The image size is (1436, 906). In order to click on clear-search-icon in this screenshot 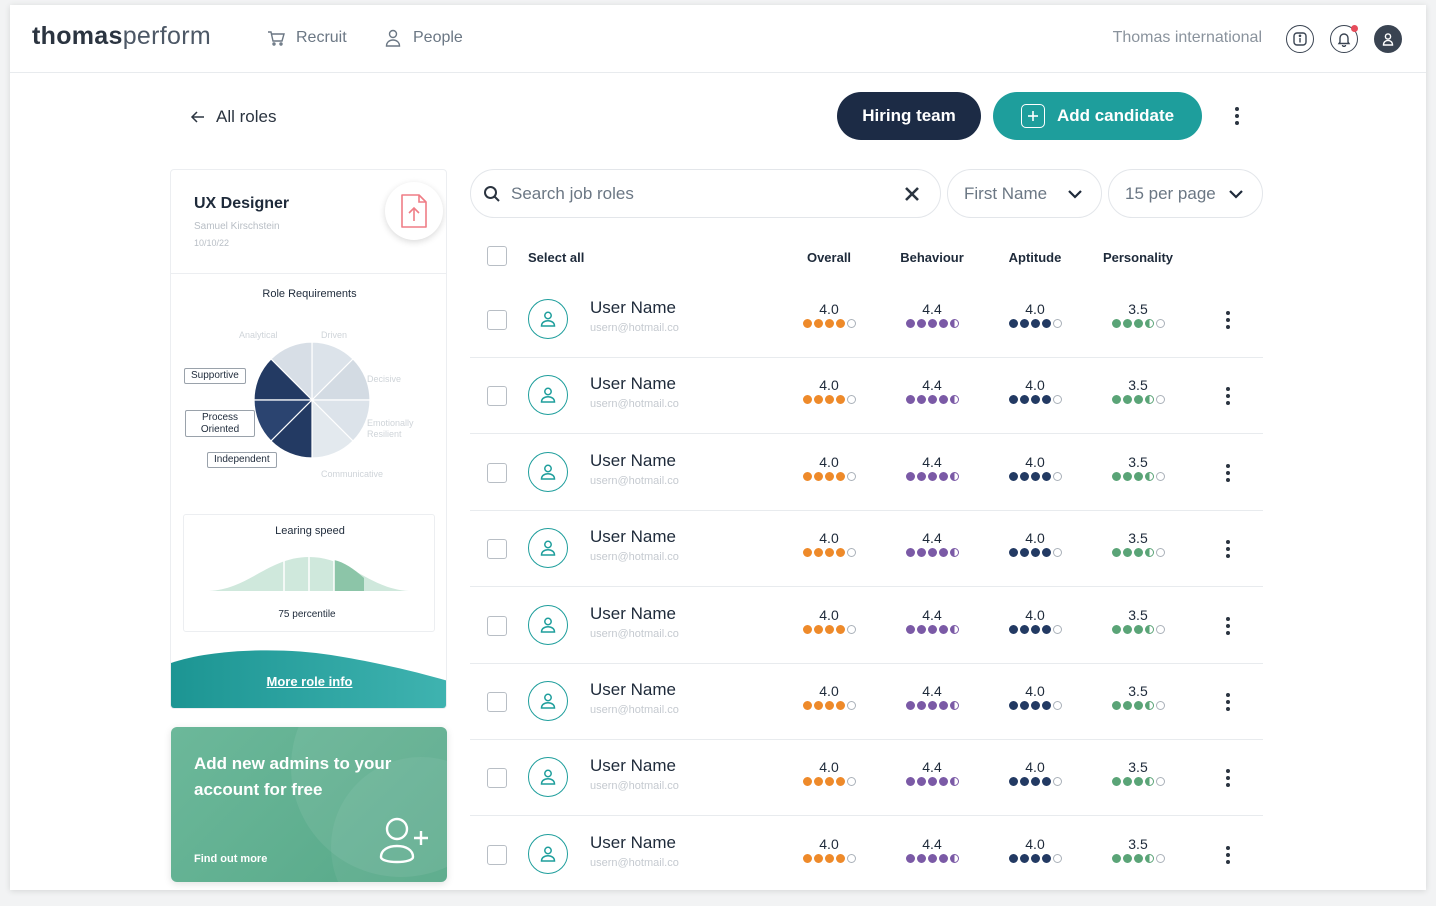, I will do `click(912, 194)`.